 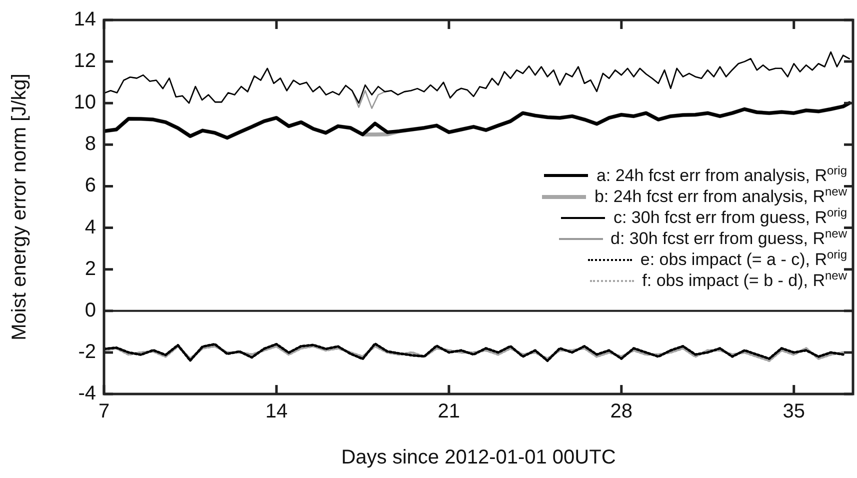 What do you see at coordinates (793, 411) in the screenshot?
I see `x-tick-label: 35` at bounding box center [793, 411].